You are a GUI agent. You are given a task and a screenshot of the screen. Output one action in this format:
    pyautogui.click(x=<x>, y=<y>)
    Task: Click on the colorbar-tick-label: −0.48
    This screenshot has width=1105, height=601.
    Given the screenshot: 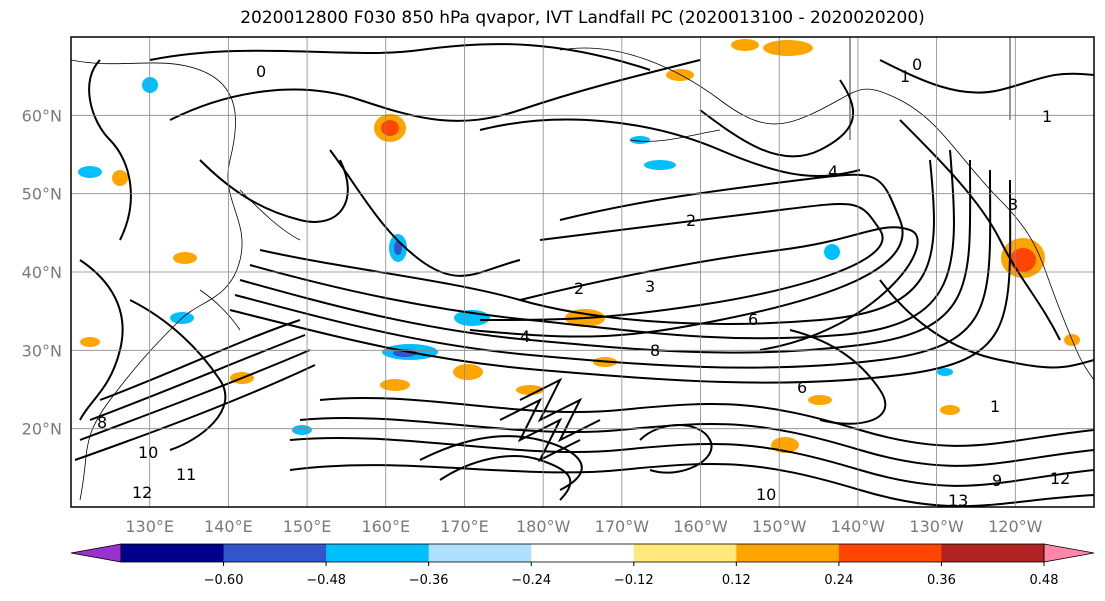 What is the action you would take?
    pyautogui.click(x=326, y=580)
    